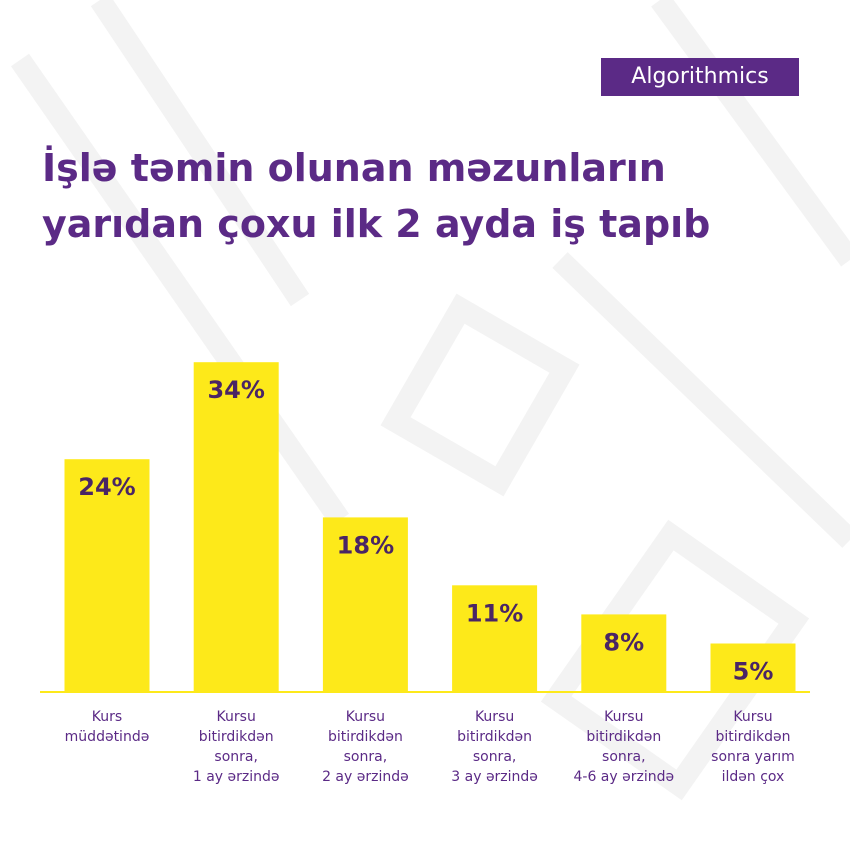  I want to click on value-label: 34%, so click(235, 390).